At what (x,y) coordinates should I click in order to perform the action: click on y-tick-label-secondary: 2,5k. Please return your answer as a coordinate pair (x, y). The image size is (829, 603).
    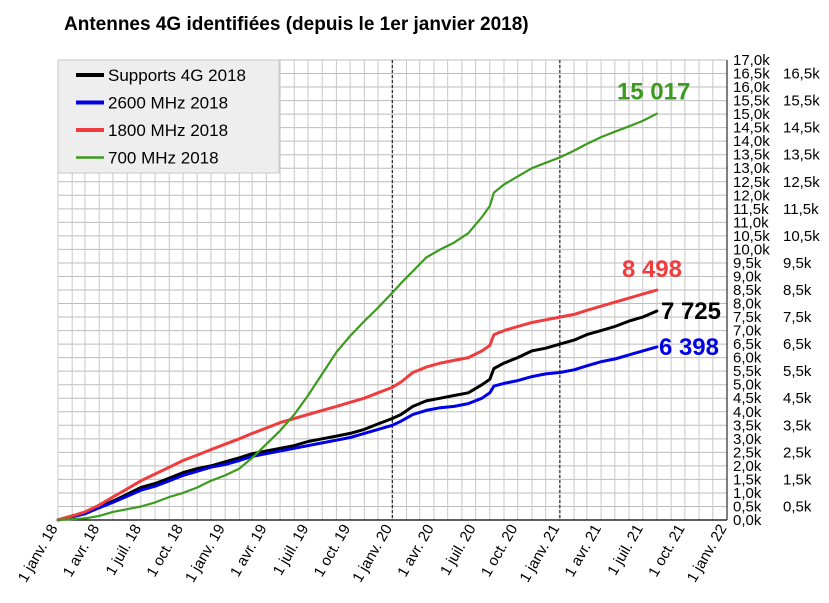
    Looking at the image, I should click on (797, 452).